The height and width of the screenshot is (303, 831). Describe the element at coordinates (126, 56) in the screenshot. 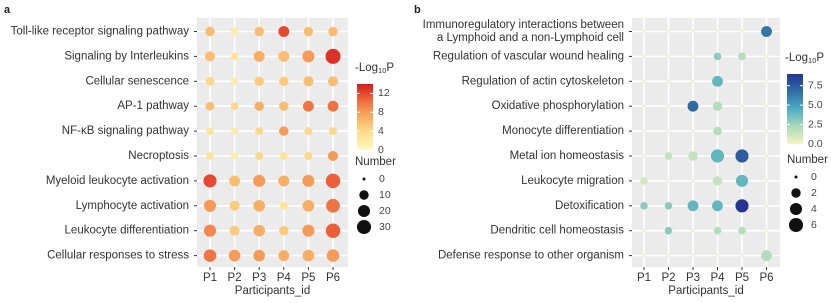

I see `y-tick-label: Signaling by Interleukins` at that location.